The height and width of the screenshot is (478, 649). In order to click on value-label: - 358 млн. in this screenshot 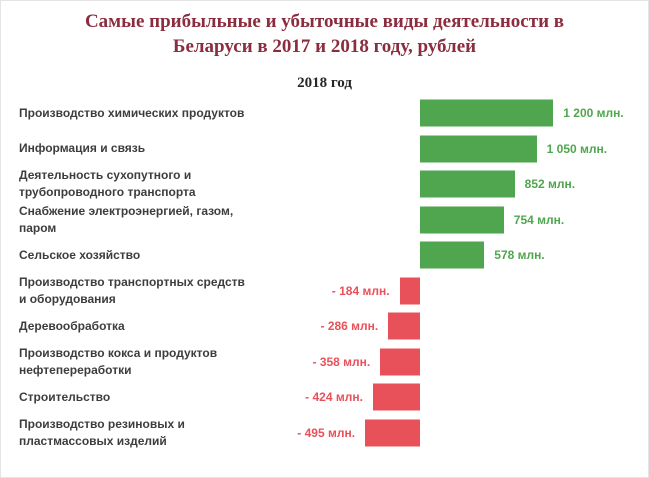, I will do `click(341, 361)`.